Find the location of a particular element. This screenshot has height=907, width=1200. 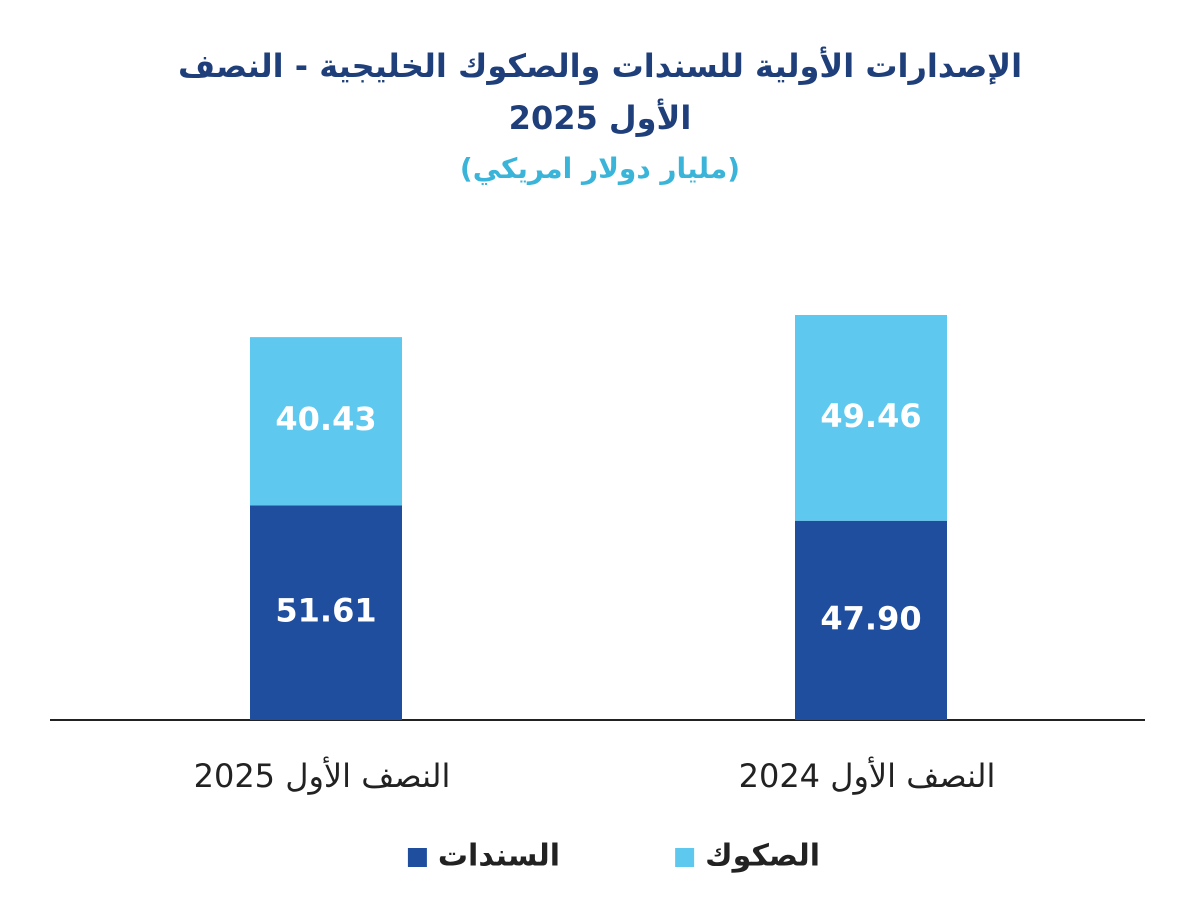

legend-label: السندات is located at coordinates (499, 856).